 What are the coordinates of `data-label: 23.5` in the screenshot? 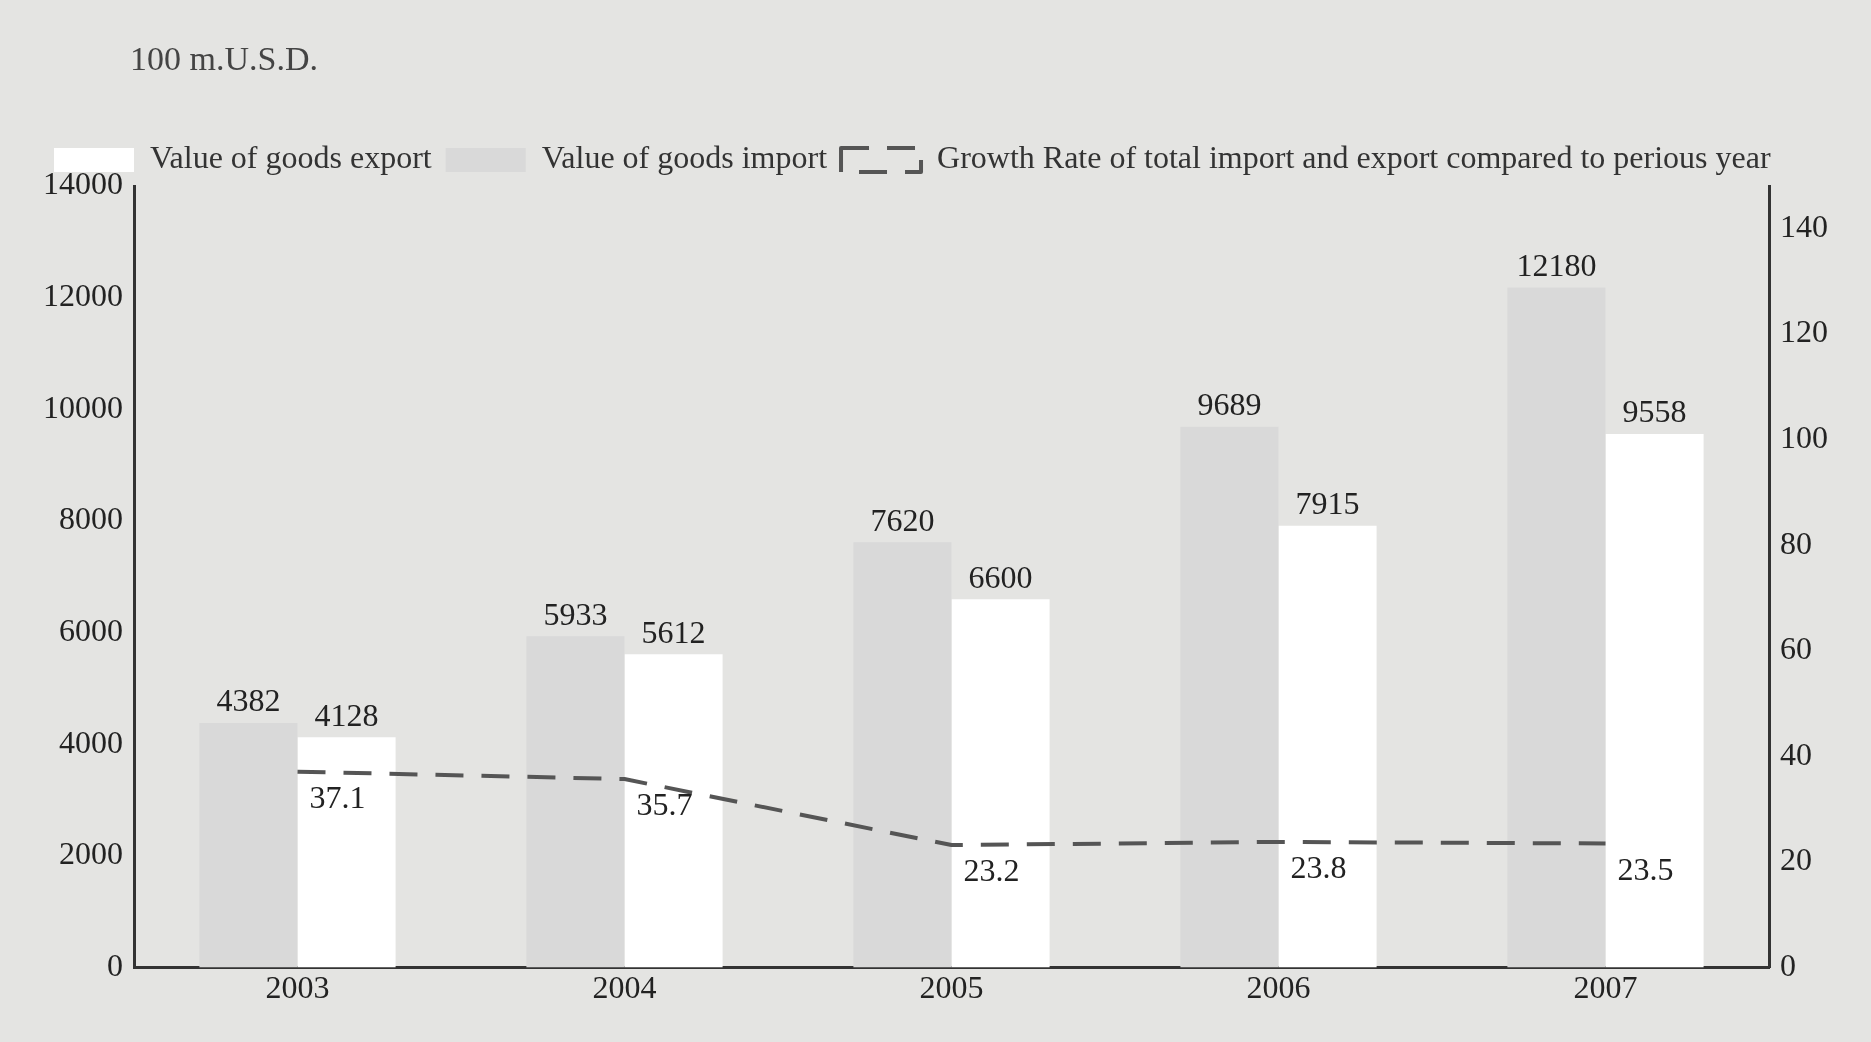 It's located at (1645, 868).